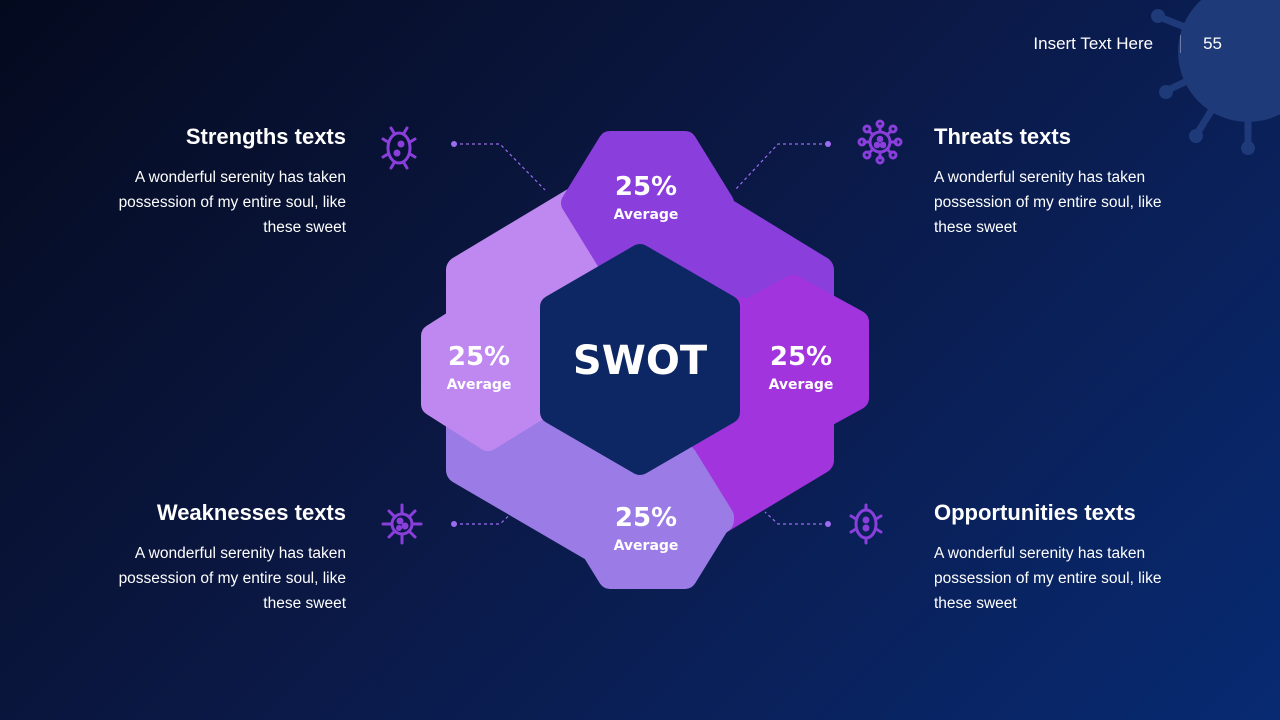 The width and height of the screenshot is (1280, 720). I want to click on weaknesses-title: Weaknesses texts, so click(251, 512).